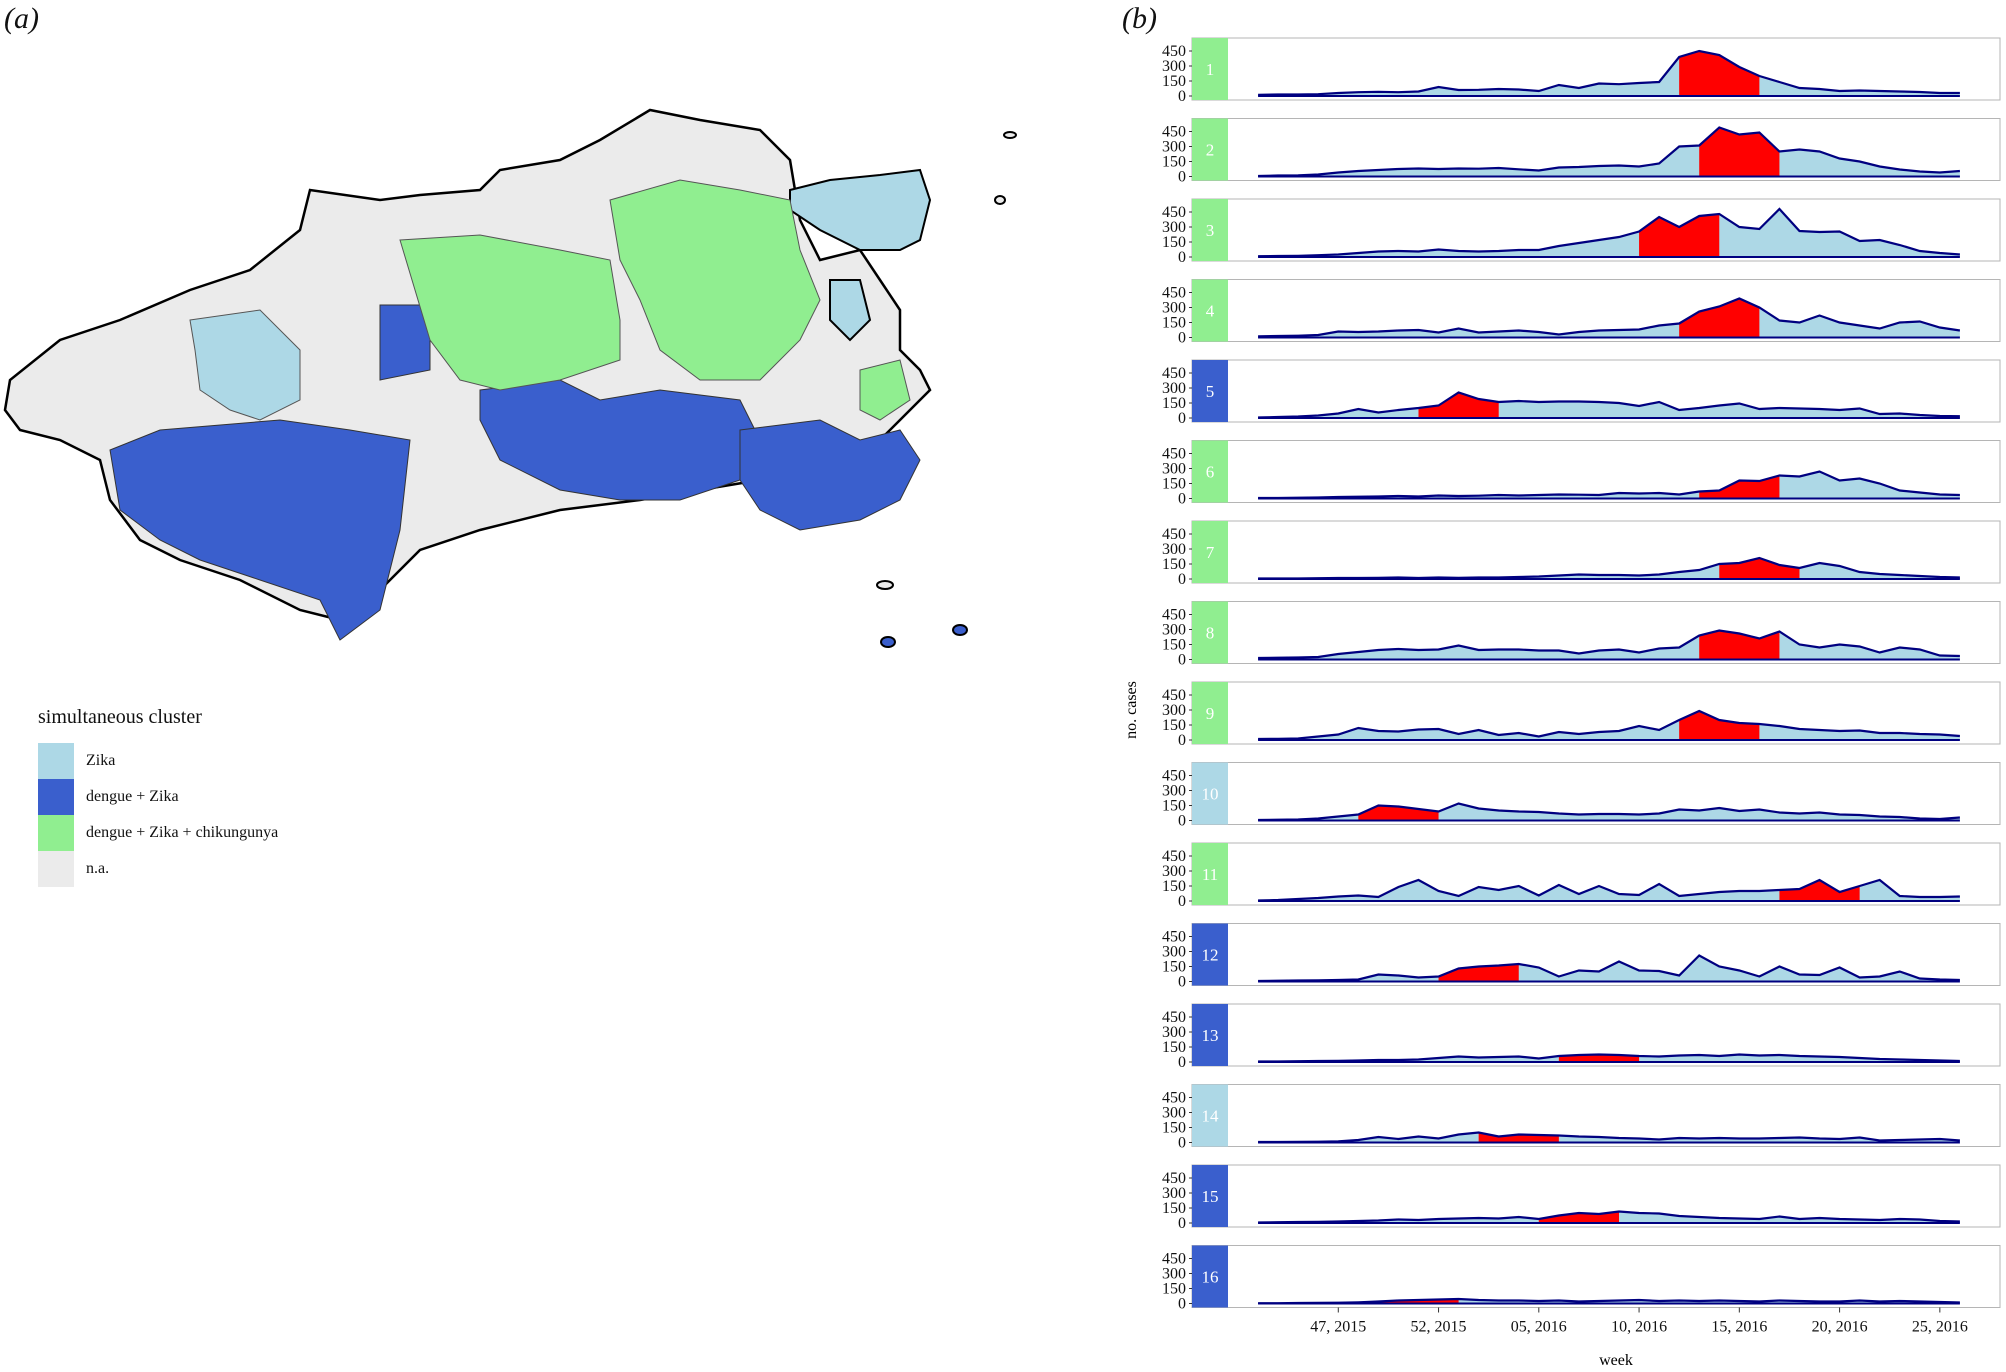 The width and height of the screenshot is (2006, 1372). I want to click on facet-strip-label: 5, so click(1210, 391).